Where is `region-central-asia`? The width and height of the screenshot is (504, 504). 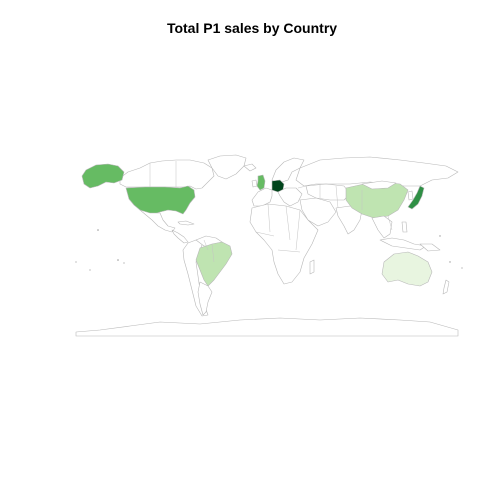
region-central-asia is located at coordinates (328, 192).